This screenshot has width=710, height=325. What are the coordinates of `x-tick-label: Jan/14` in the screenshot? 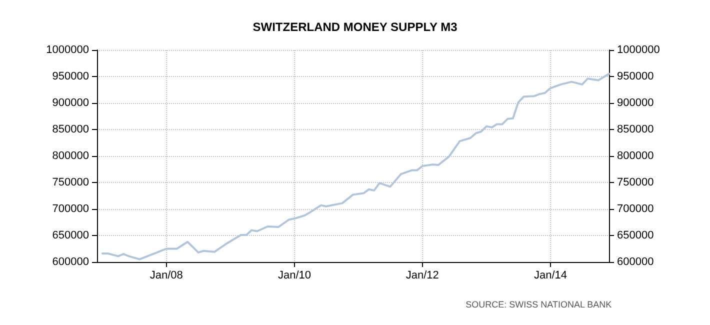 It's located at (550, 276).